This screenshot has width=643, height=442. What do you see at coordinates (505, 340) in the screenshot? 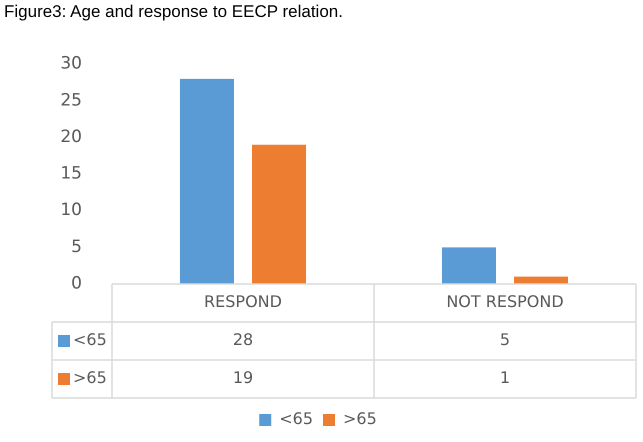
I see `data-label: 5` at bounding box center [505, 340].